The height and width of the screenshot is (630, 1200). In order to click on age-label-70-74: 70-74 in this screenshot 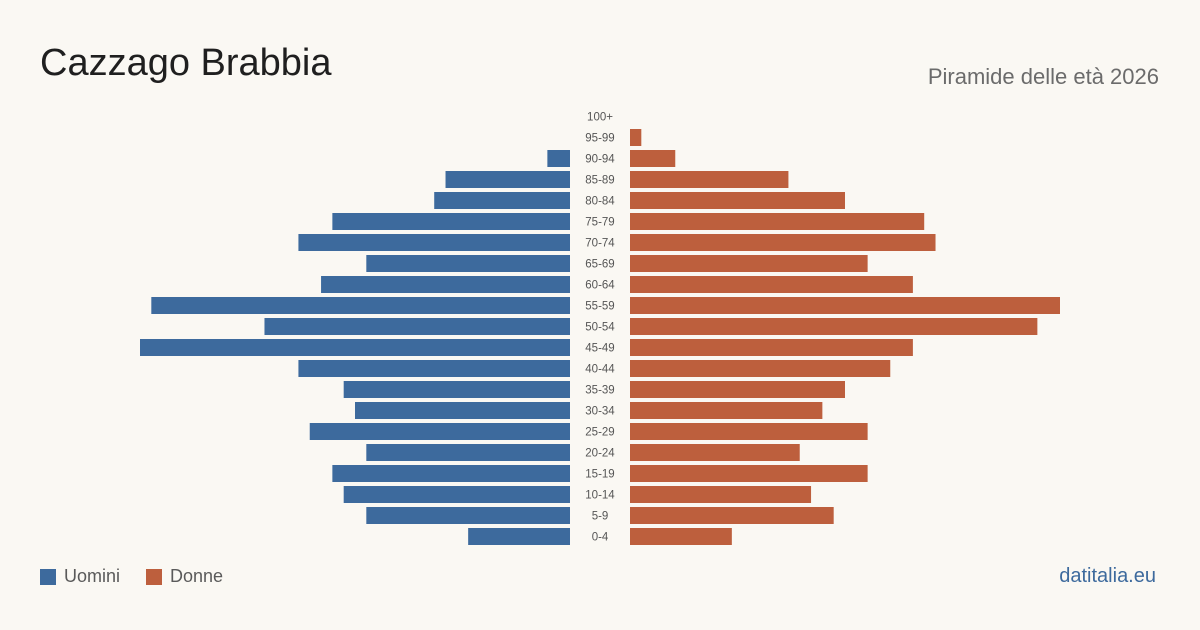, I will do `click(600, 244)`.